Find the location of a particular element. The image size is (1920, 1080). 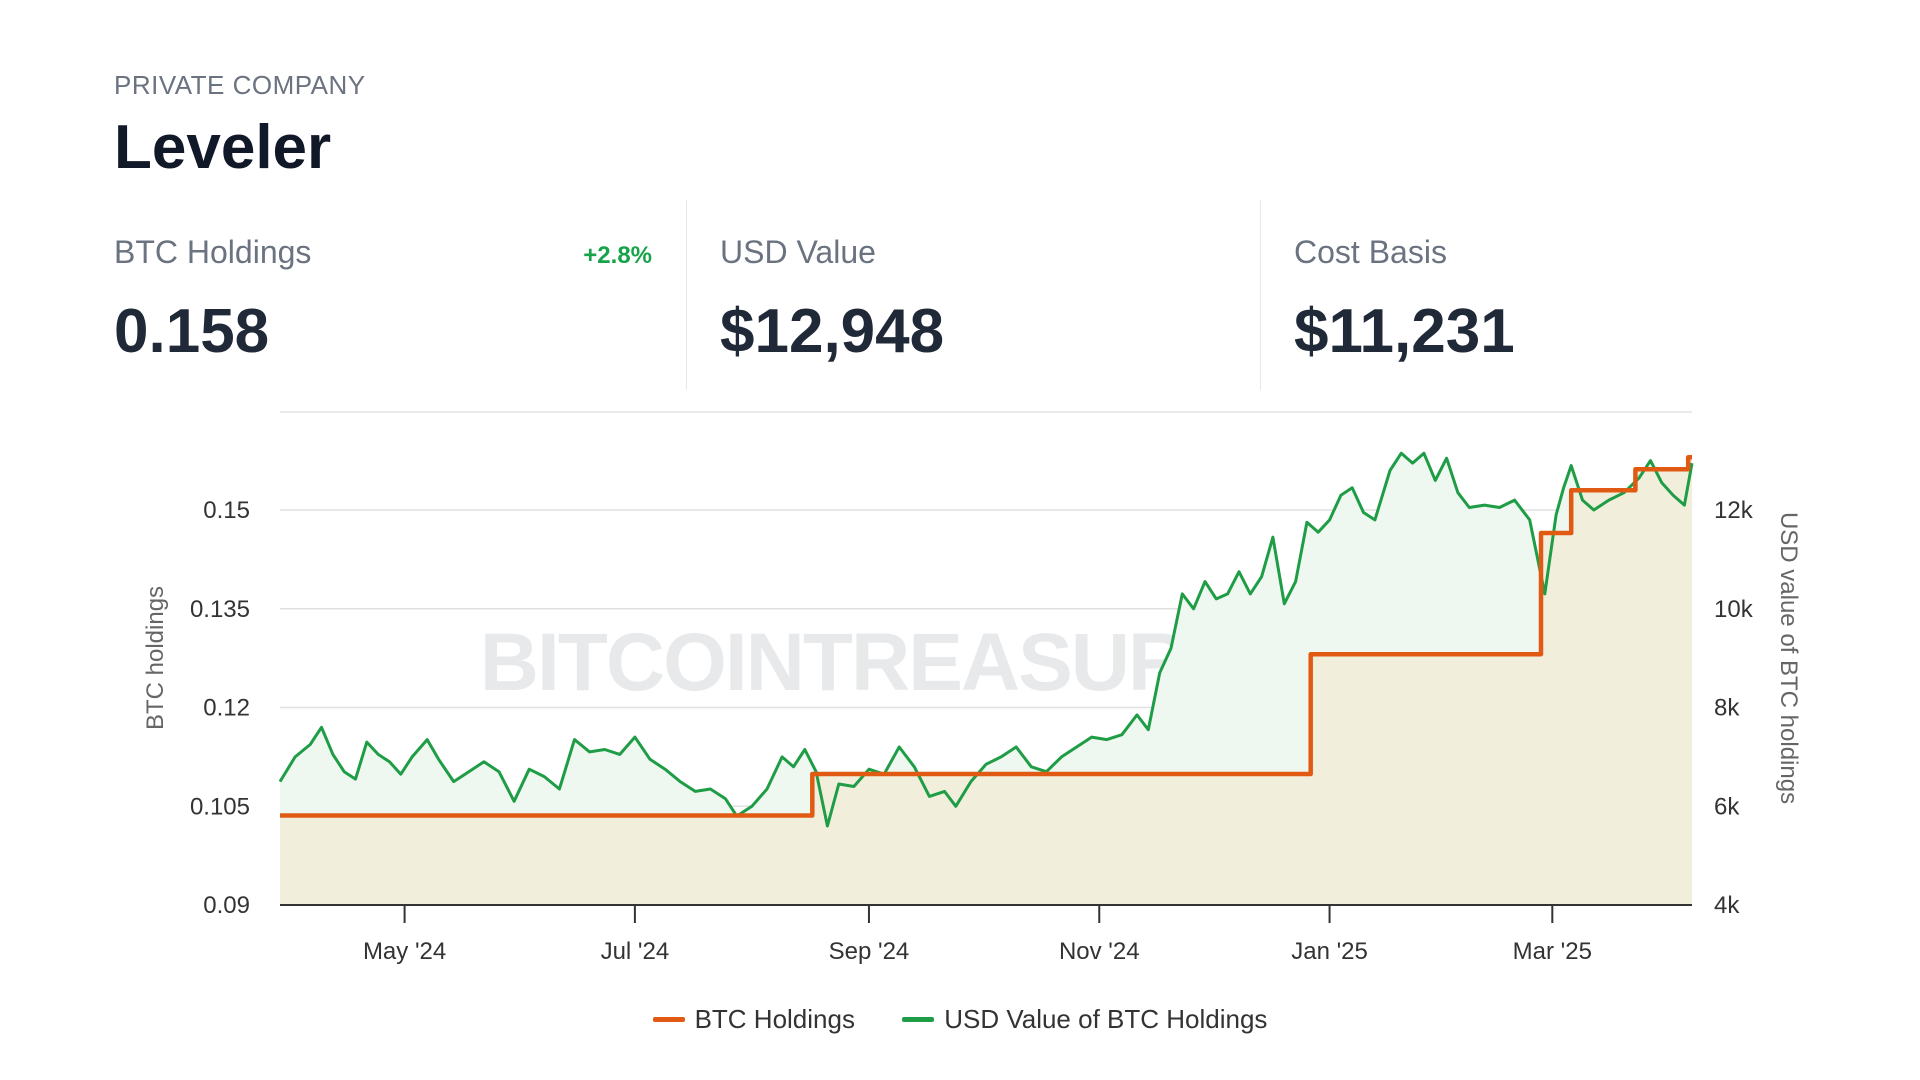

stat-usd-value-label: USD Value is located at coordinates (798, 252).